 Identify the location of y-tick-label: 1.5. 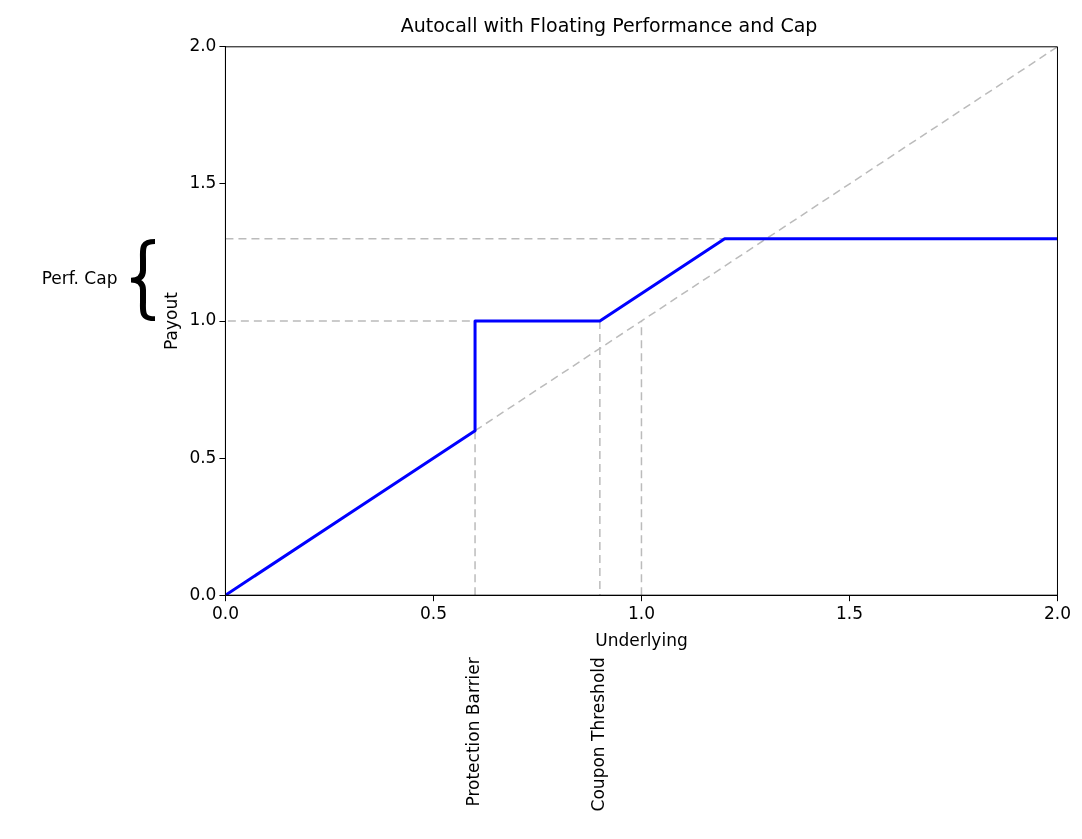
(203, 182).